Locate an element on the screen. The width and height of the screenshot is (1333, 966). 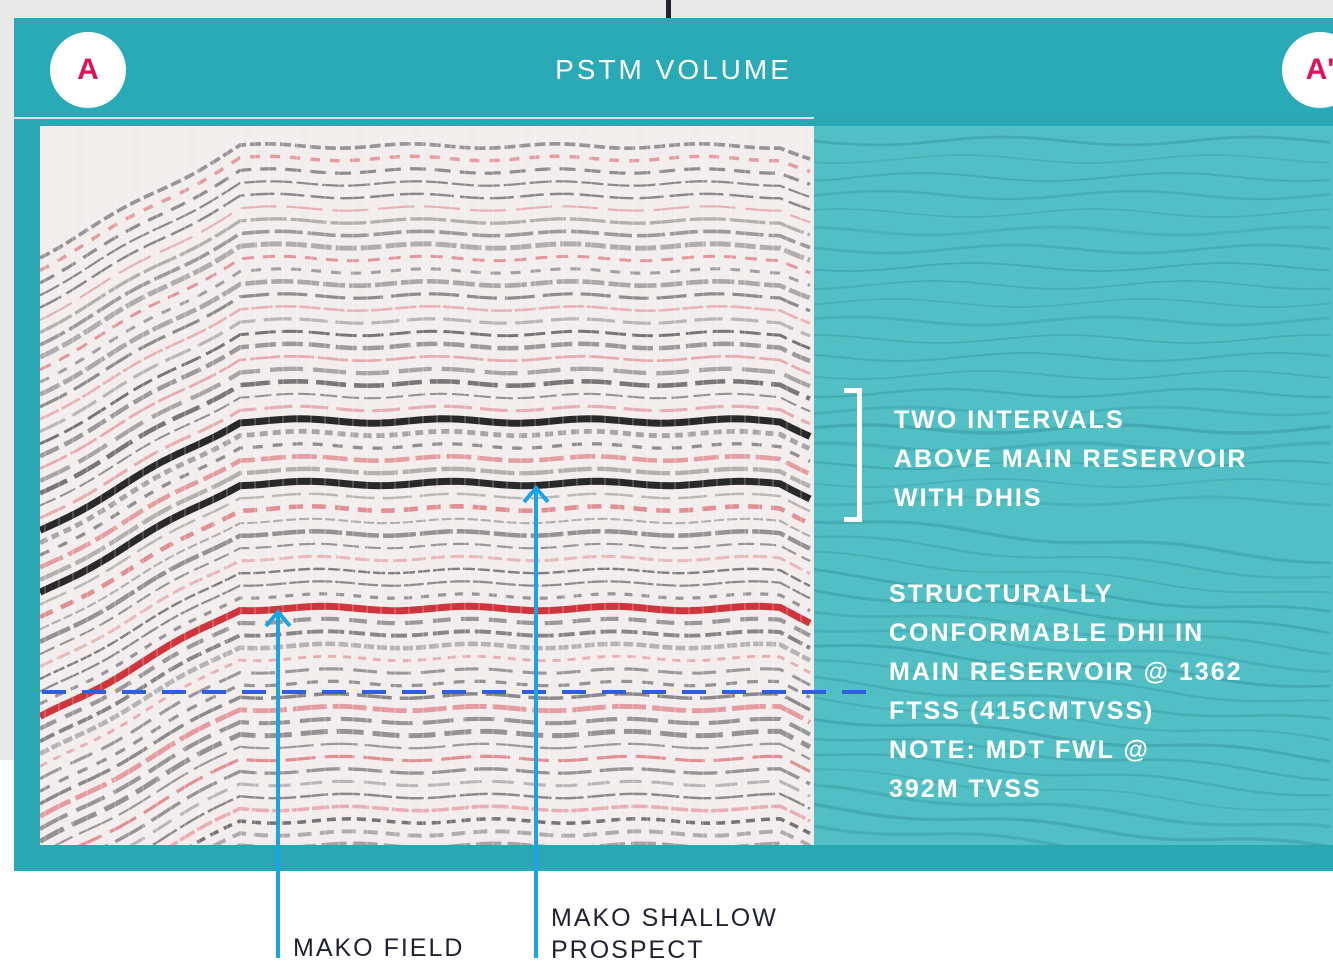
intervals-note-line: TWO INTERVALS is located at coordinates (1009, 420).